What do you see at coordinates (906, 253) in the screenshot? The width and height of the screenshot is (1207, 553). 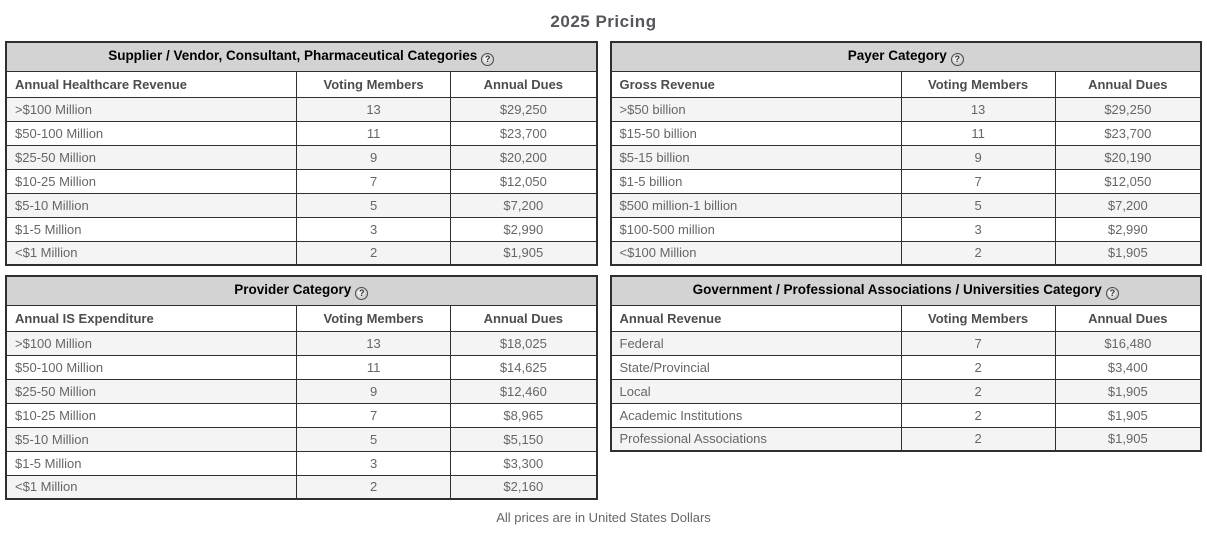 I see `table-row: <$100 Million 2 $1,905` at bounding box center [906, 253].